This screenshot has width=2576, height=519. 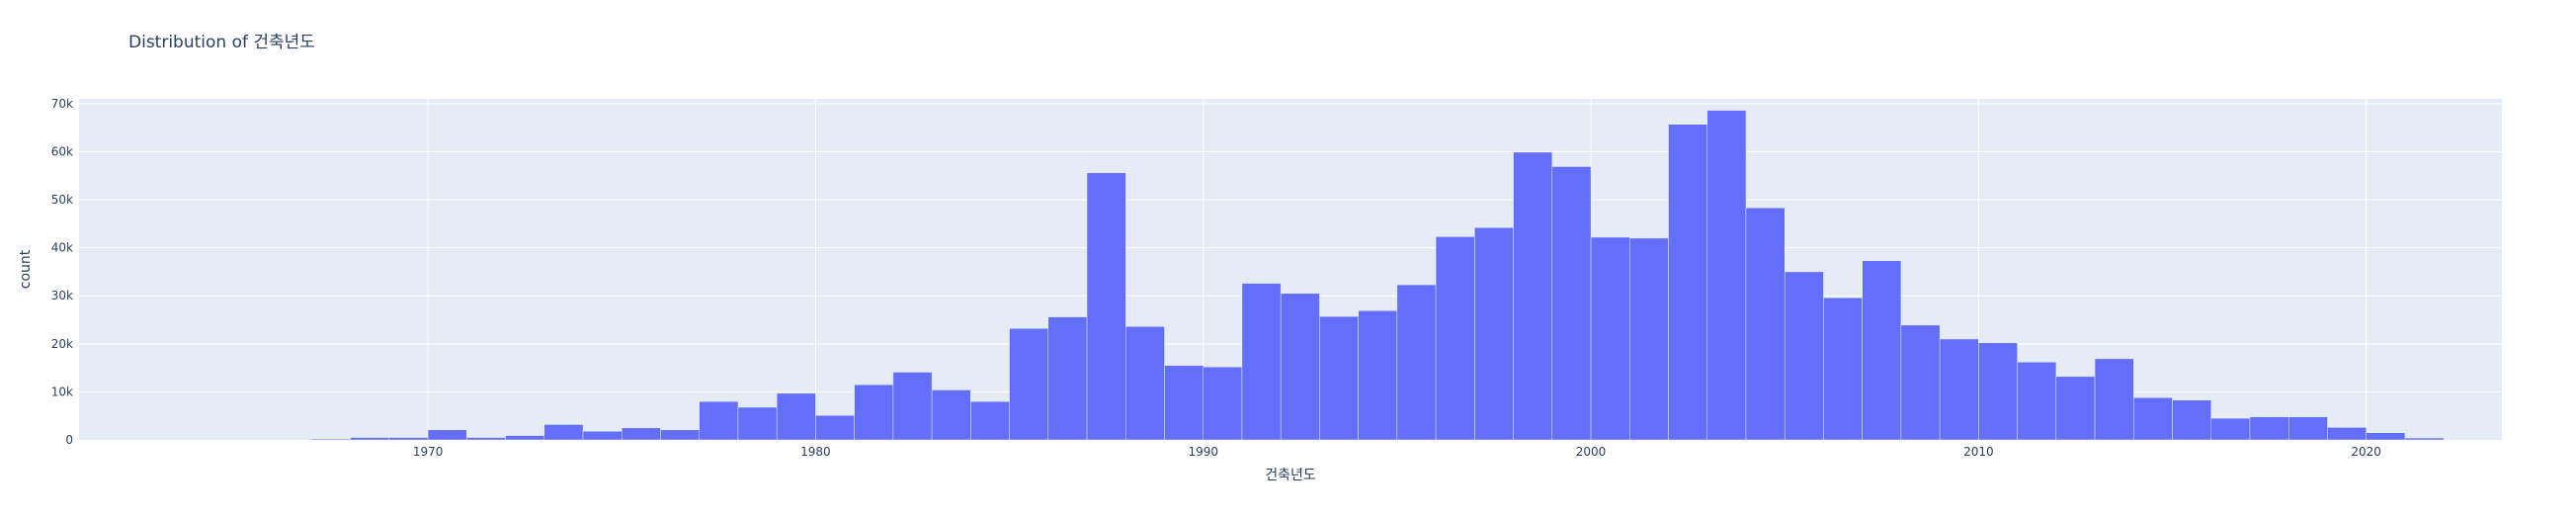 What do you see at coordinates (1591, 452) in the screenshot?
I see `x-tick-label: 2000` at bounding box center [1591, 452].